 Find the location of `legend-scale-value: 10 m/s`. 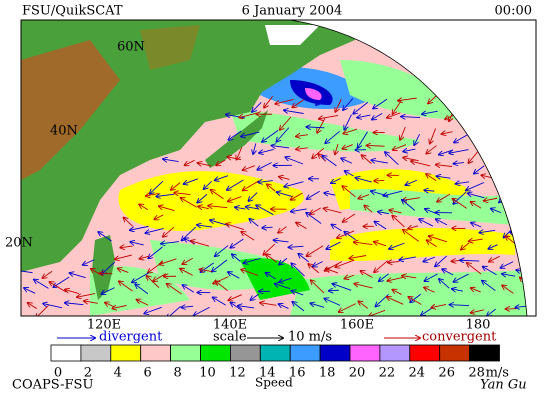

legend-scale-value: 10 m/s is located at coordinates (310, 337).